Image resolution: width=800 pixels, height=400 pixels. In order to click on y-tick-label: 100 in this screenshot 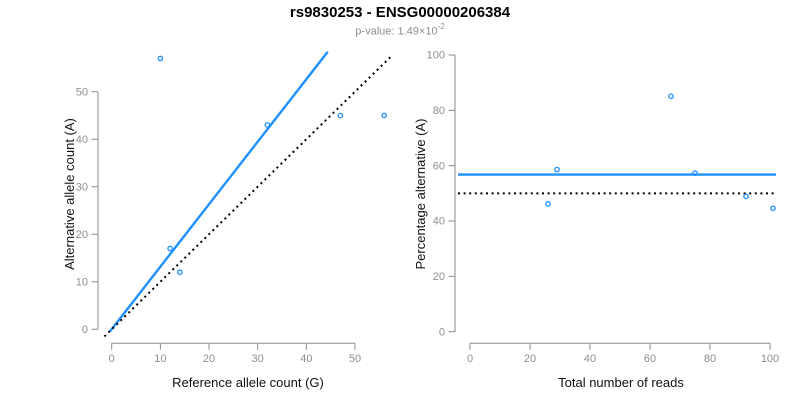, I will do `click(436, 56)`.